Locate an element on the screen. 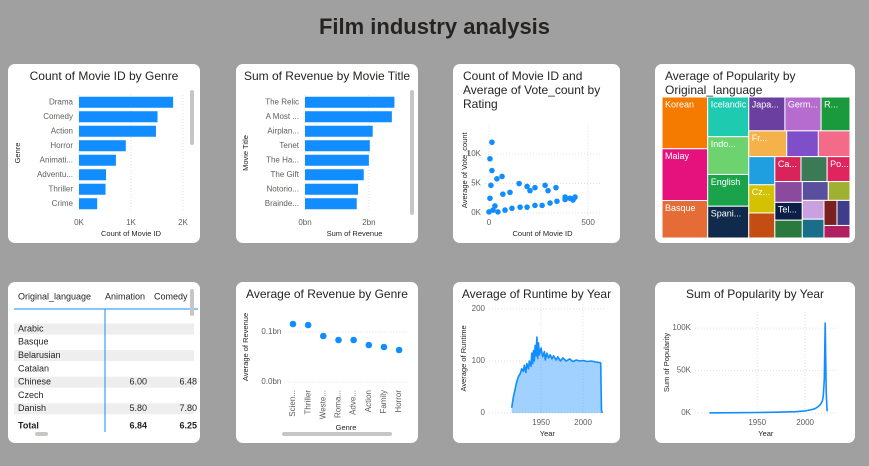 The height and width of the screenshot is (466, 869). cell: 6.00 is located at coordinates (138, 382).